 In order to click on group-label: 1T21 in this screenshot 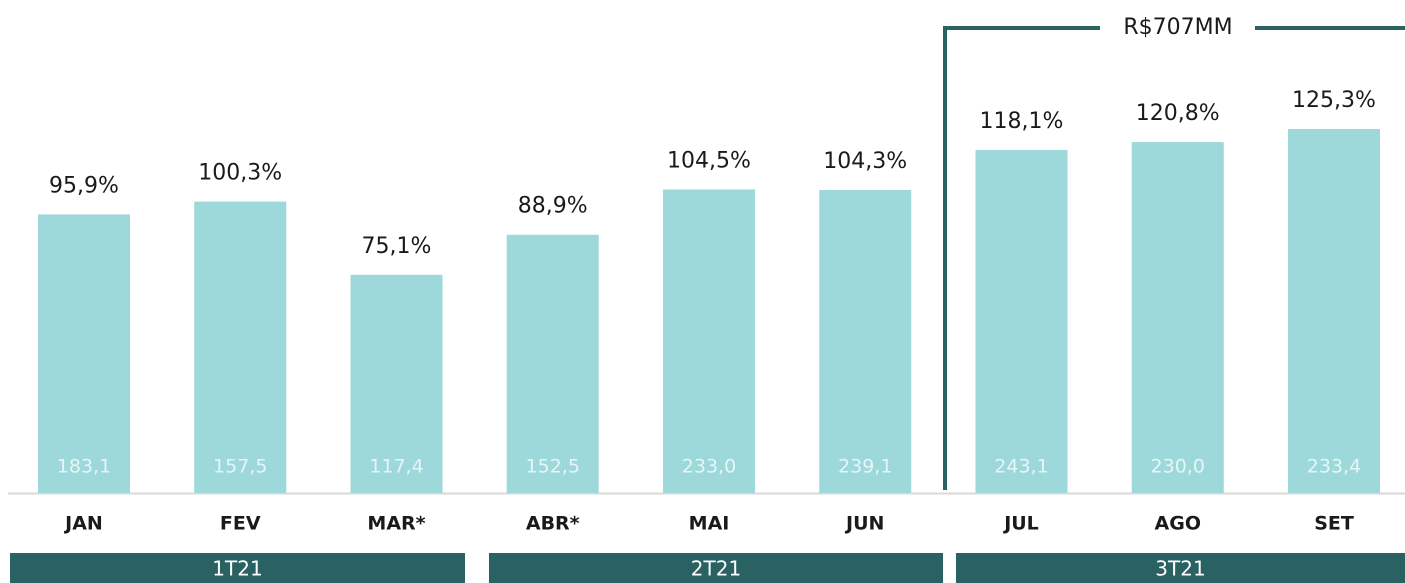, I will do `click(237, 569)`.